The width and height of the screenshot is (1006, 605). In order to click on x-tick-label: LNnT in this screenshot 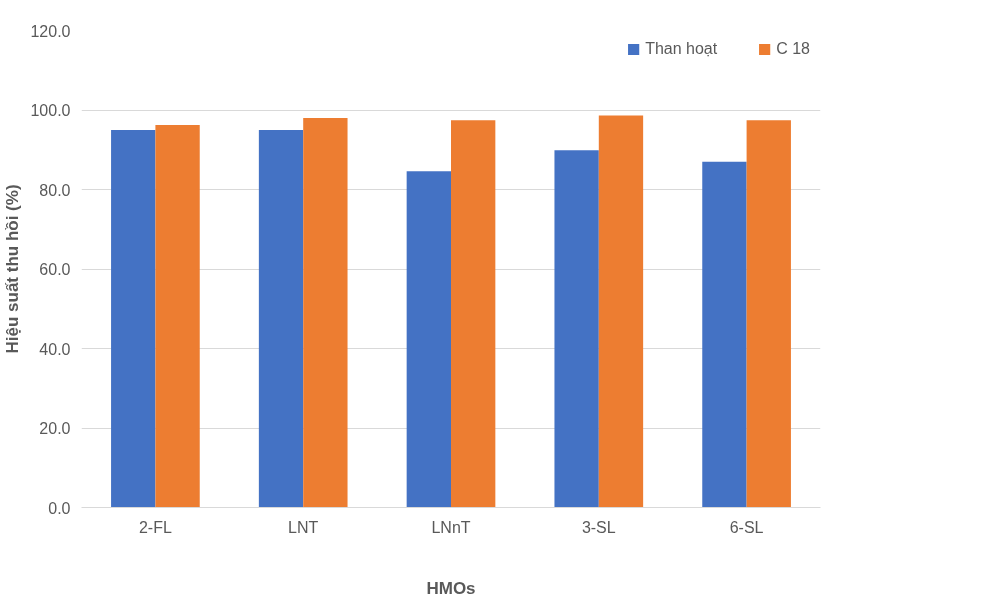, I will do `click(451, 527)`.